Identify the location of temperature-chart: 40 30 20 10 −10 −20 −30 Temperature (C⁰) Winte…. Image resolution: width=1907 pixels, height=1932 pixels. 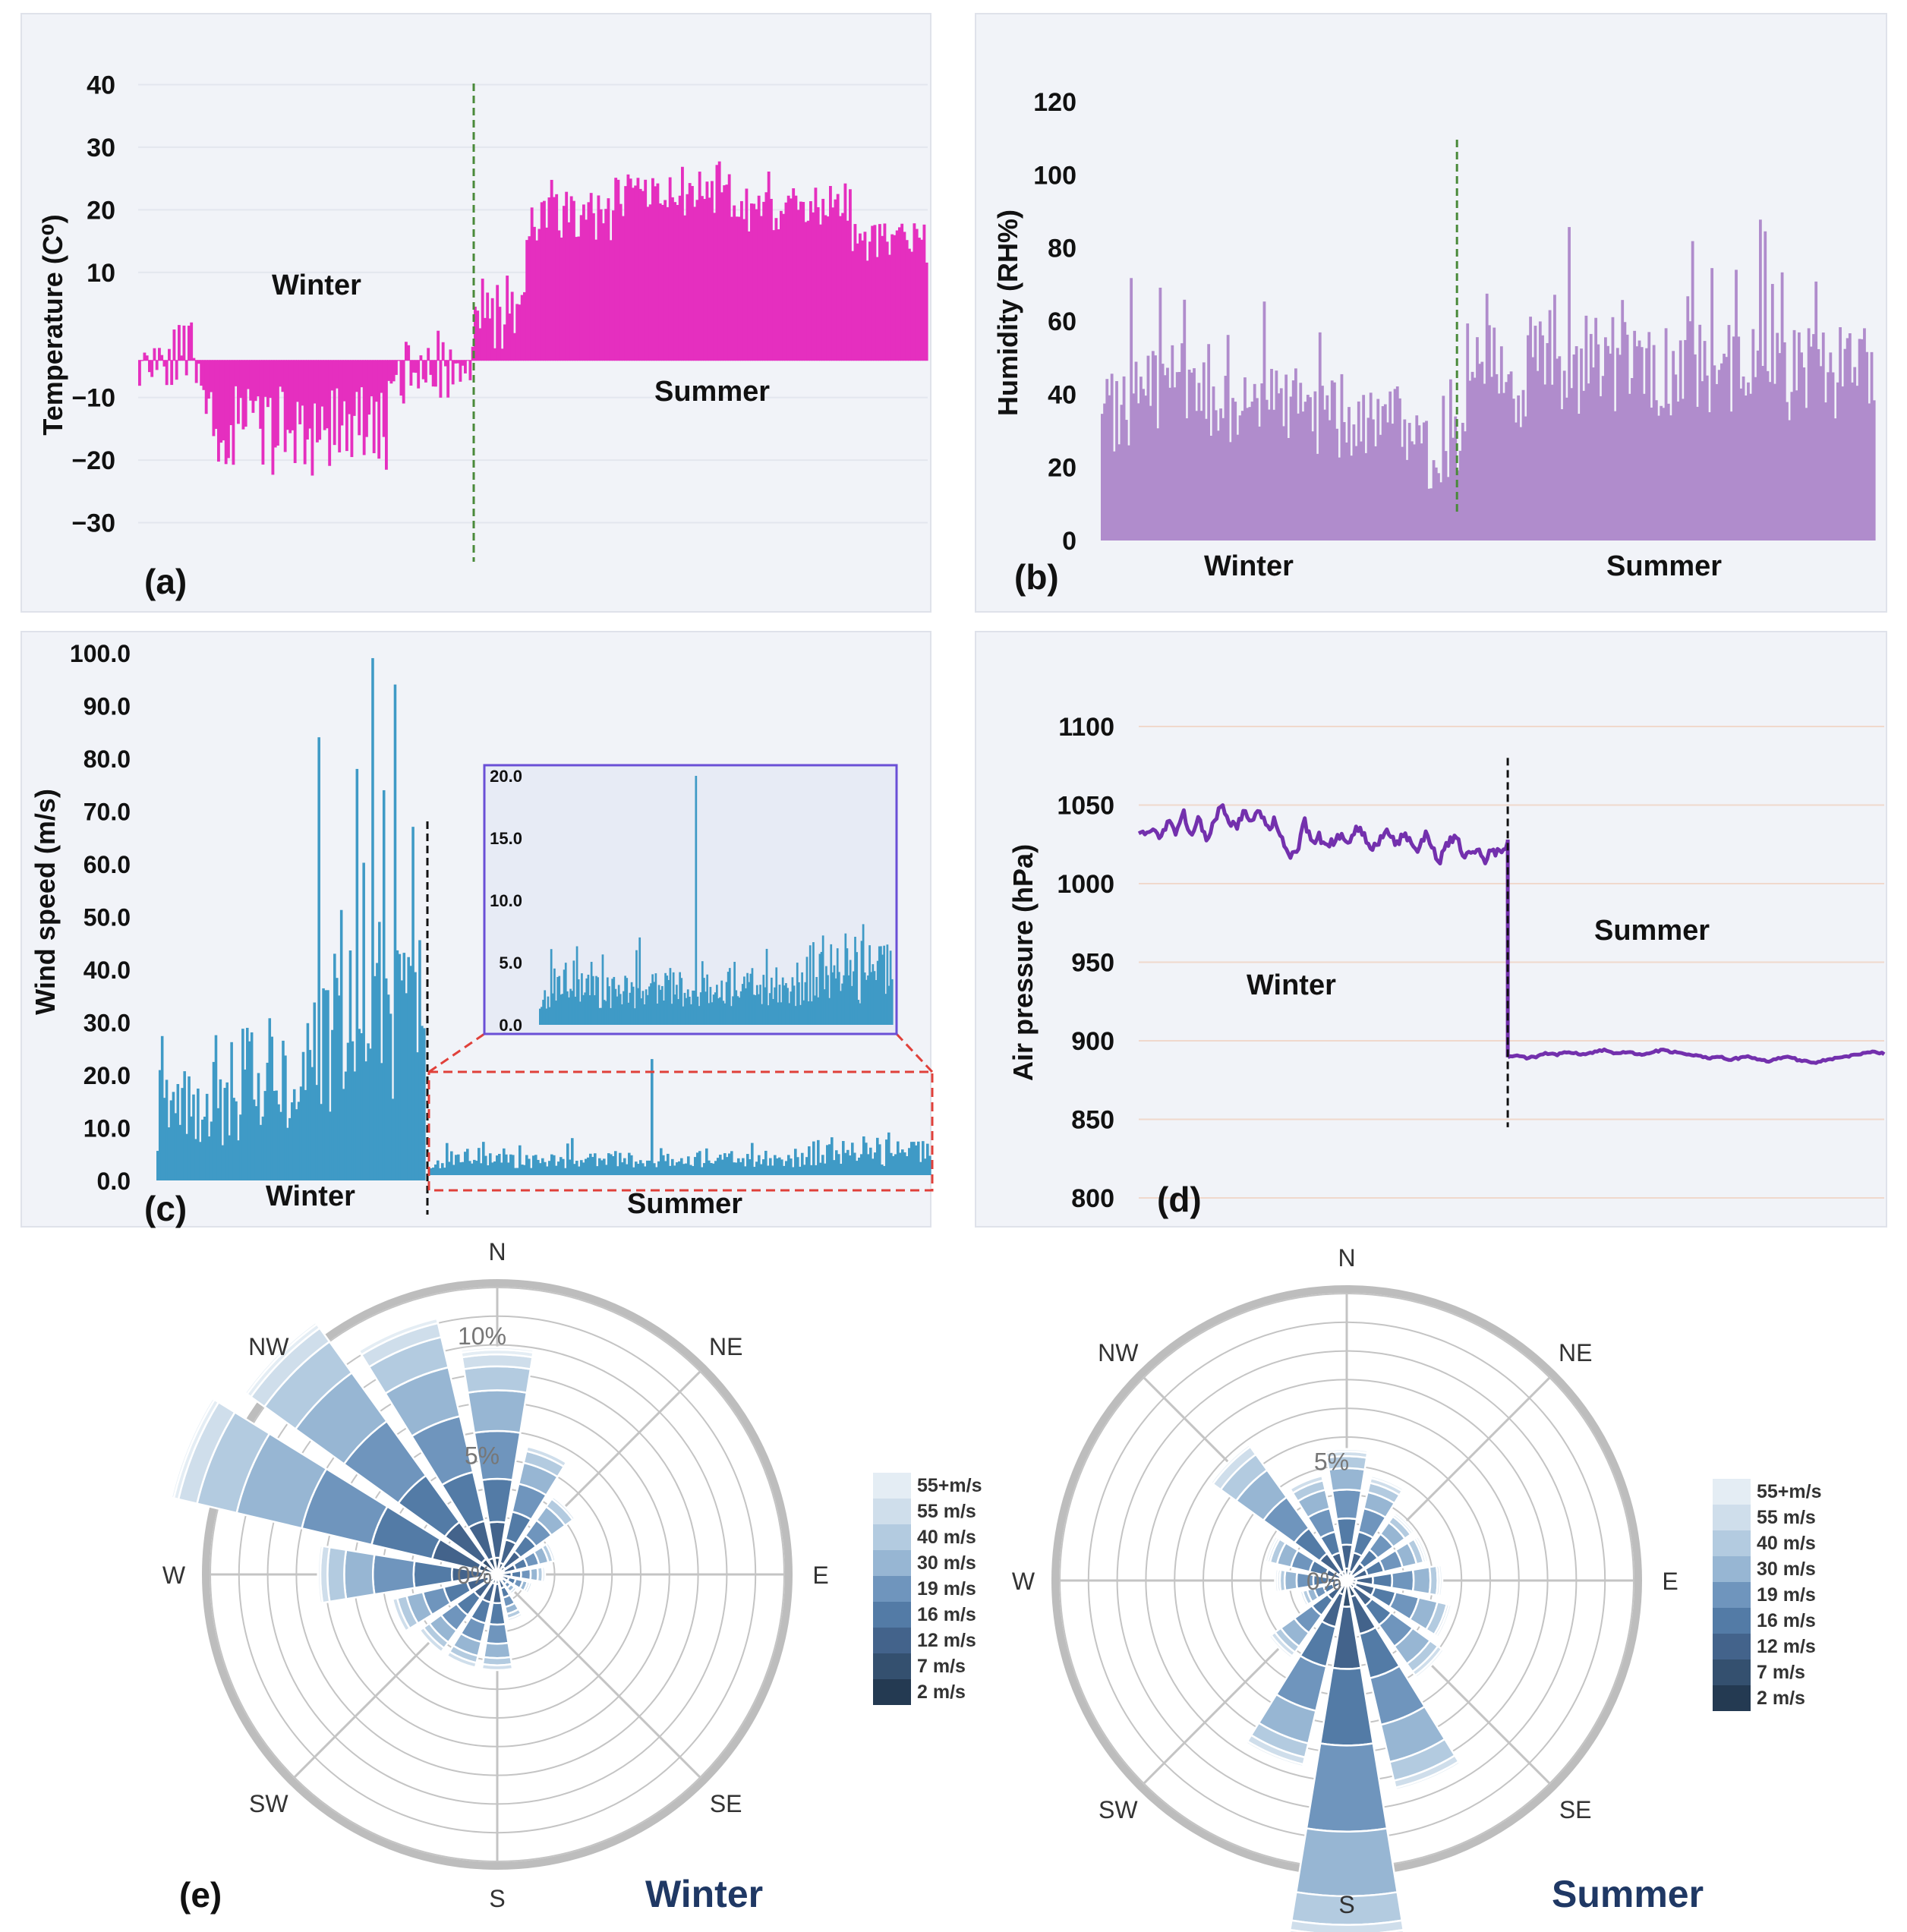
(482, 336).